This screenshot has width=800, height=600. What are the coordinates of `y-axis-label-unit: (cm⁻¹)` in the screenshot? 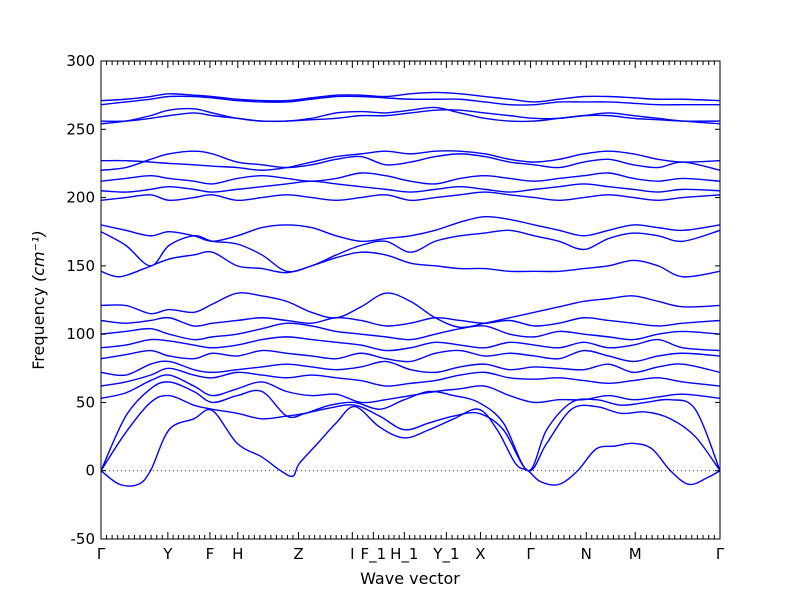 It's located at (38, 256).